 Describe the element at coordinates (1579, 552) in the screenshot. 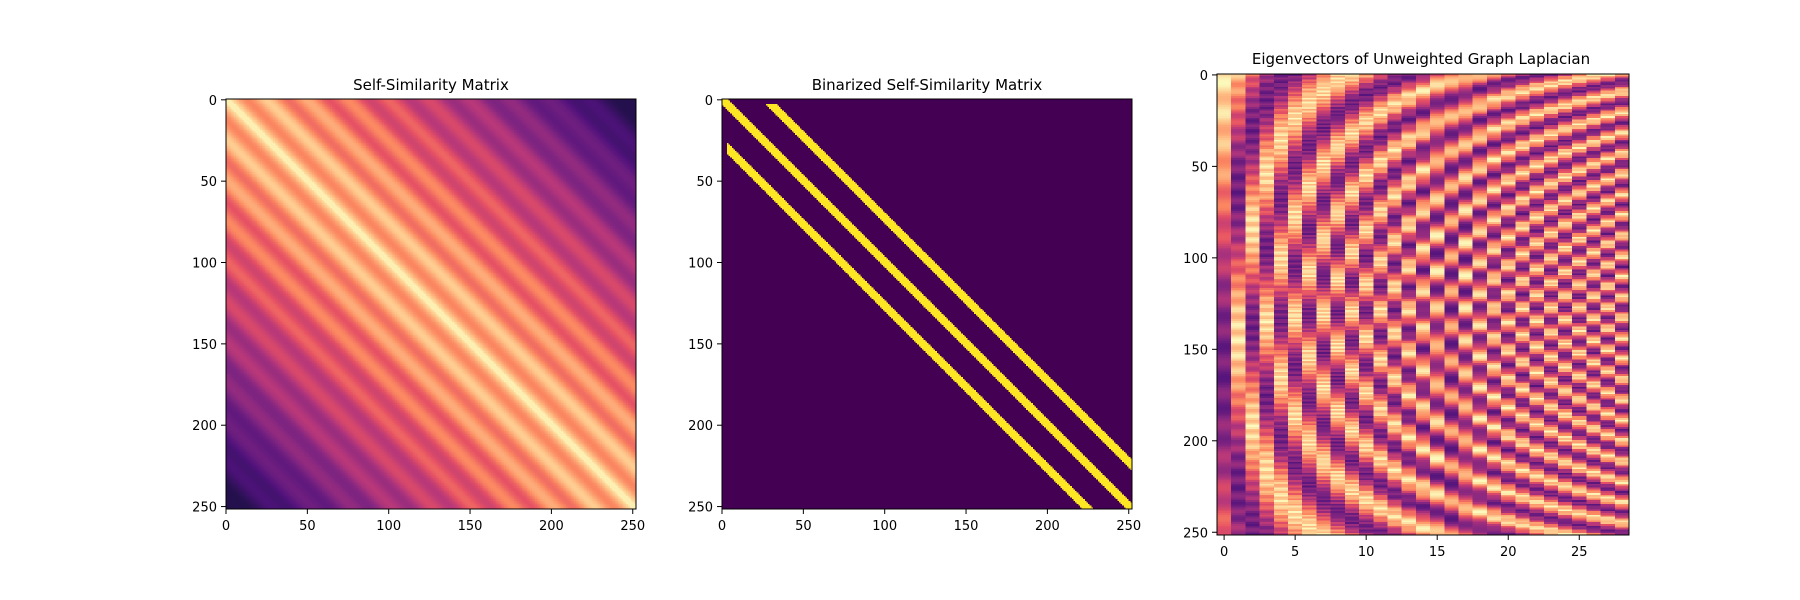

I see `x-tick-label: 25` at that location.